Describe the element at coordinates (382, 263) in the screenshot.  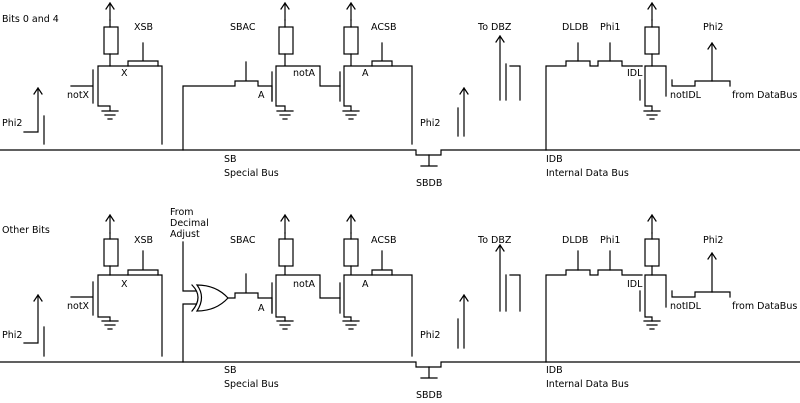
I see `acsb-switch` at that location.